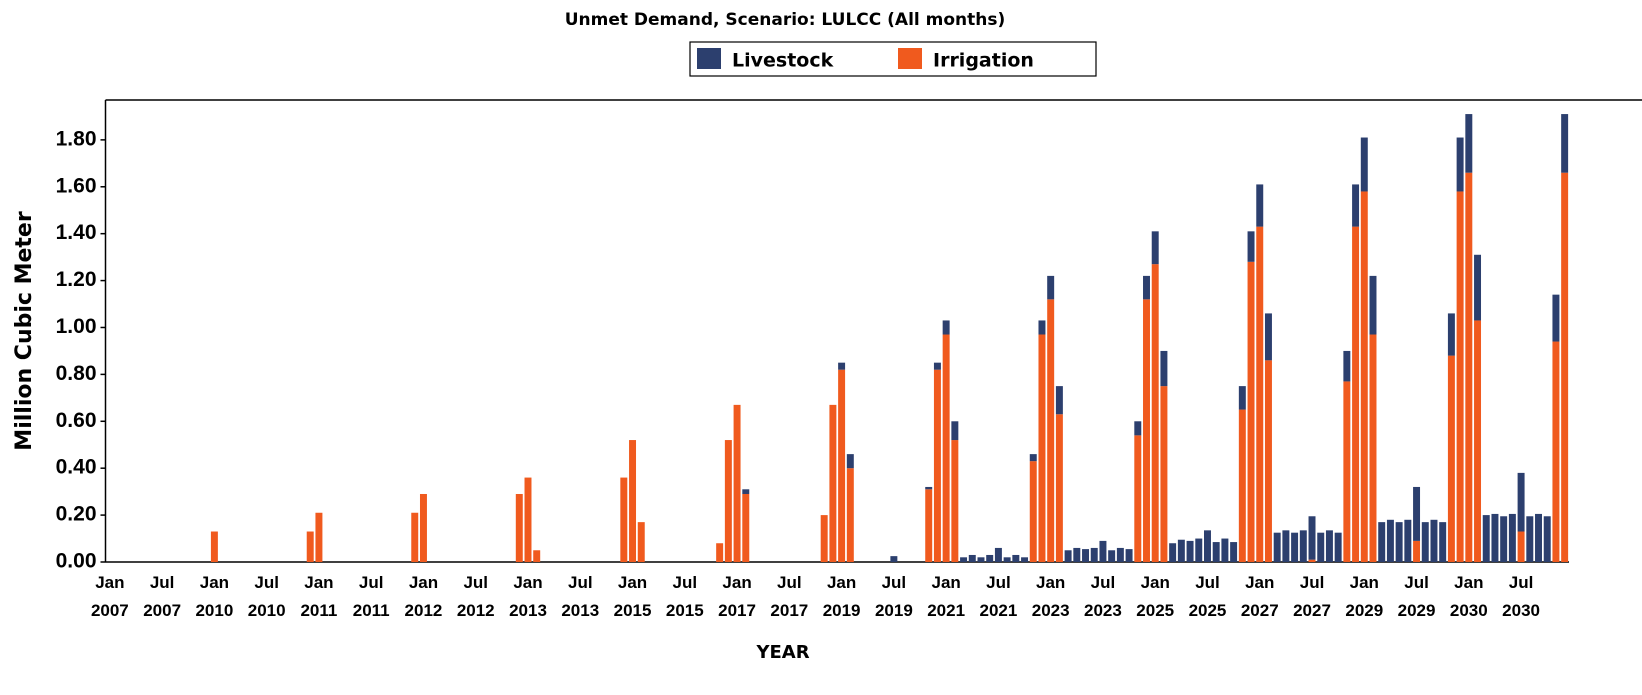 Image resolution: width=1642 pixels, height=695 pixels. What do you see at coordinates (1521, 596) in the screenshot?
I see `x-tick-label: Jul 2030` at bounding box center [1521, 596].